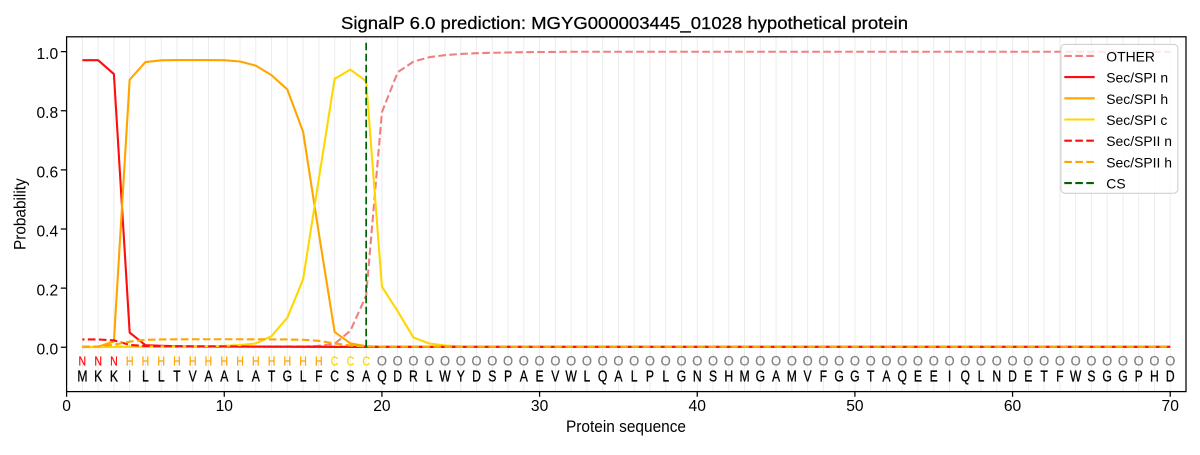  What do you see at coordinates (1137, 99) in the screenshot?
I see `svg-text: Sec/SPI h` at bounding box center [1137, 99].